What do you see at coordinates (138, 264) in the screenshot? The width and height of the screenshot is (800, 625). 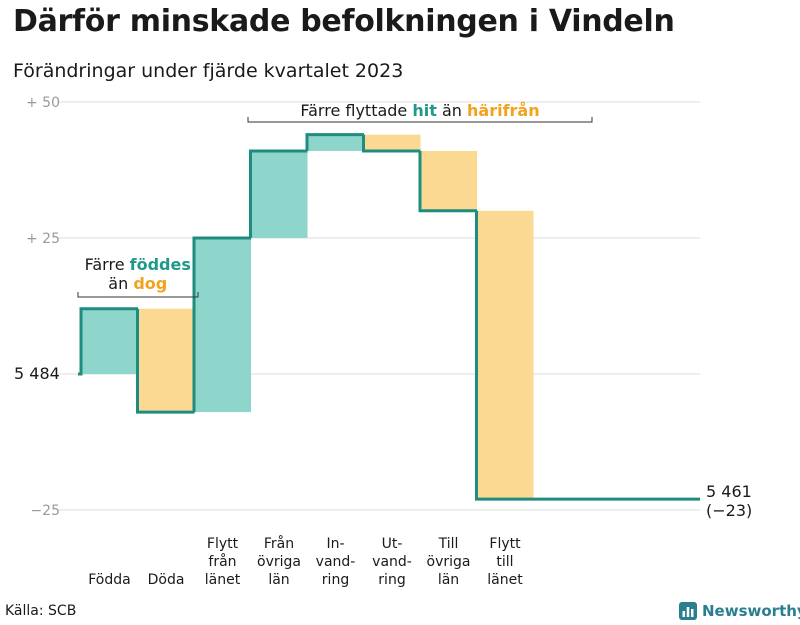 I see `annotation-births-deaths: Färre föddes` at bounding box center [138, 264].